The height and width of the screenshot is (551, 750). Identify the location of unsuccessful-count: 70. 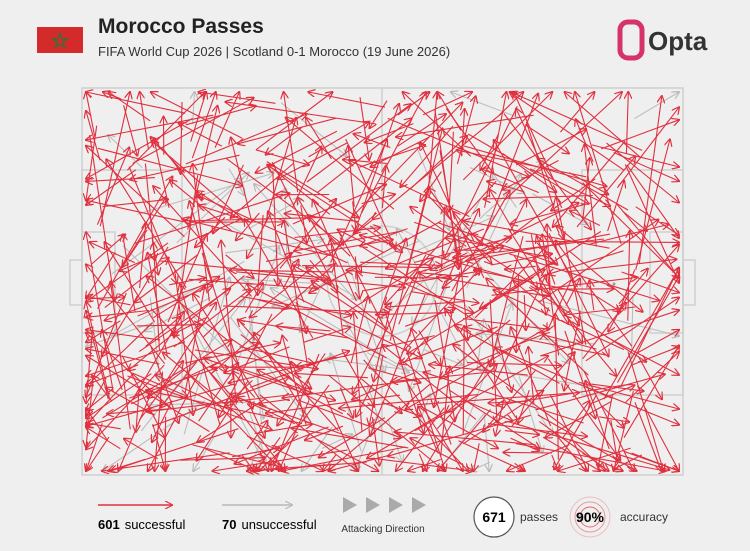
(229, 524).